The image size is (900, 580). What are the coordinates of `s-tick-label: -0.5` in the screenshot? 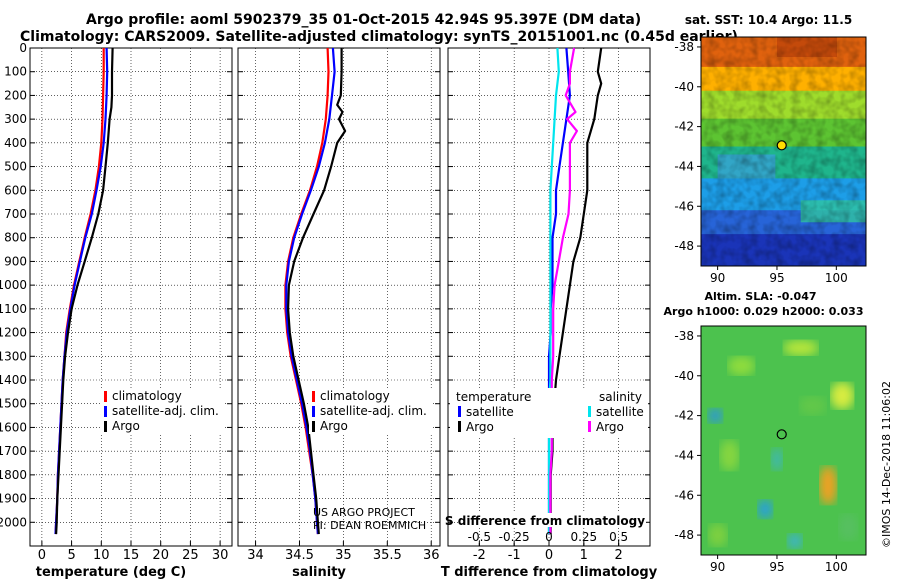 It's located at (479, 537).